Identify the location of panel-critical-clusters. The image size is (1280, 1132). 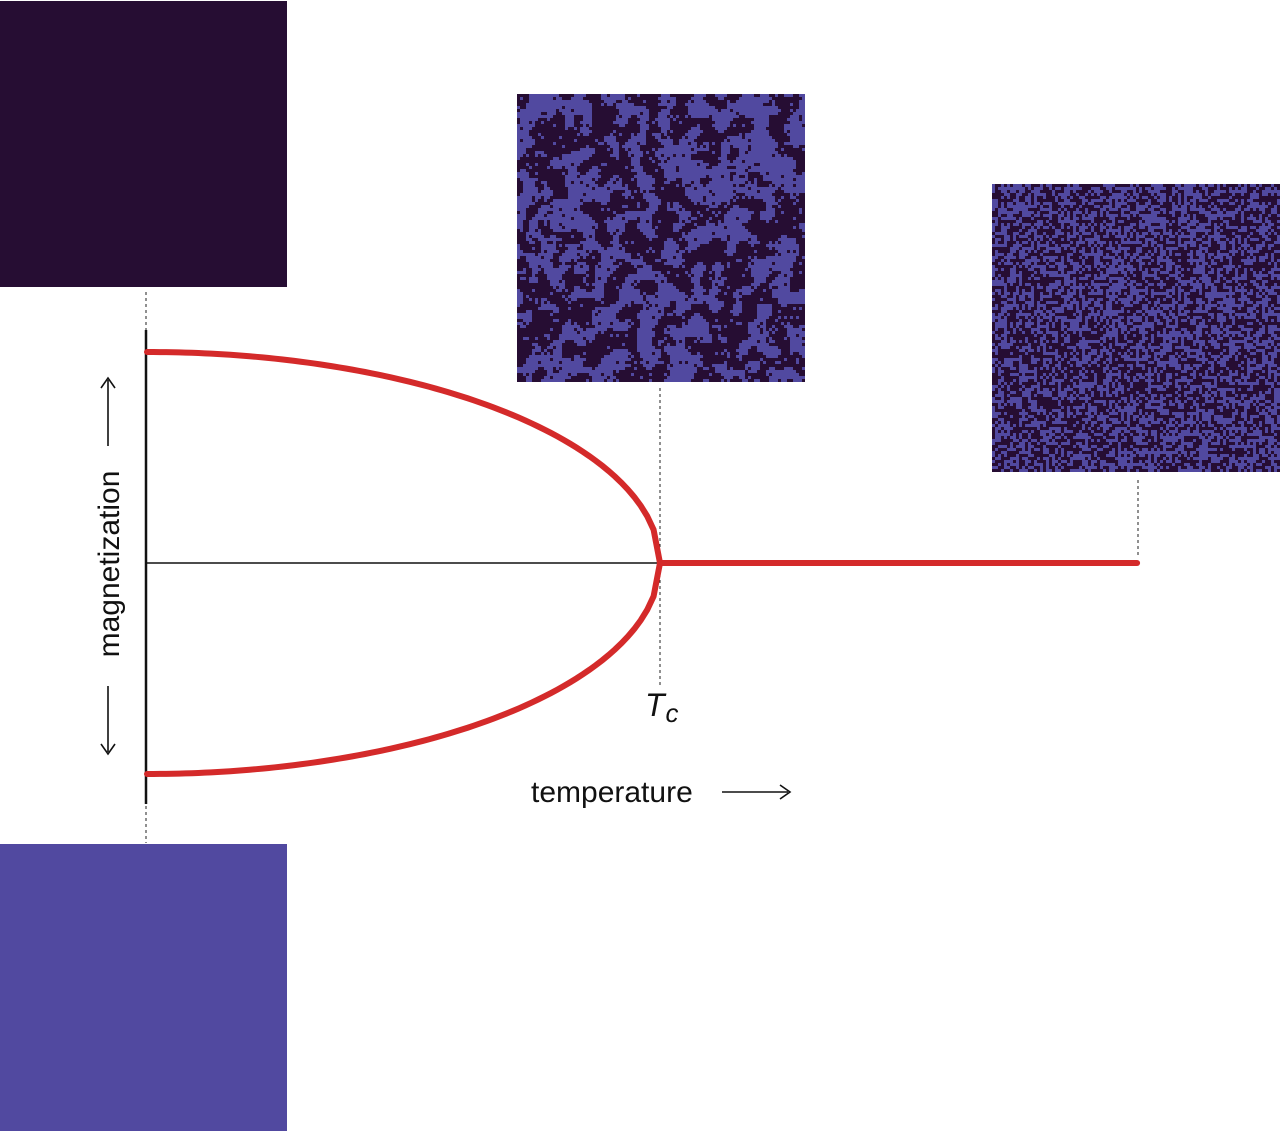
(661, 238).